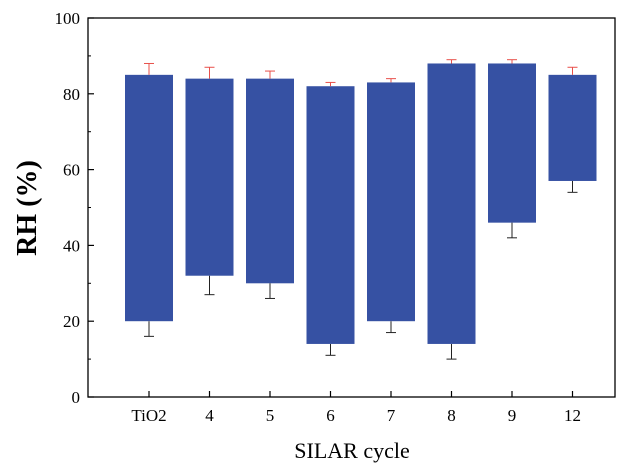  Describe the element at coordinates (451, 415) in the screenshot. I see `x-tick-label: 8` at that location.